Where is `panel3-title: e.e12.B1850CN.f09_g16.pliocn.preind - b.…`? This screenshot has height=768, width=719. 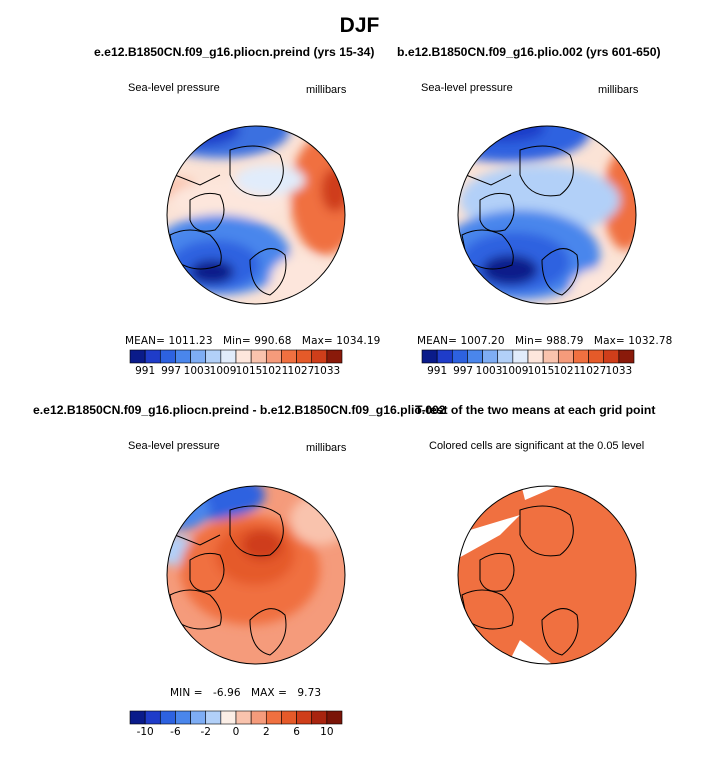 panel3-title: e.e12.B1850CN.f09_g16.pliocn.preind - b.… is located at coordinates (239, 410).